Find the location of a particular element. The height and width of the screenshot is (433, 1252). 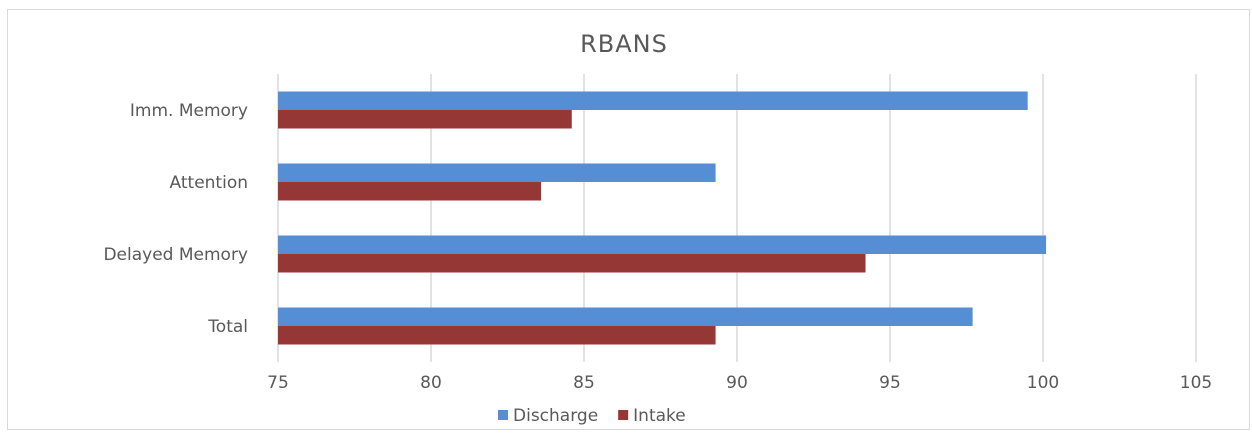

x-tick-label: 80 is located at coordinates (431, 383).